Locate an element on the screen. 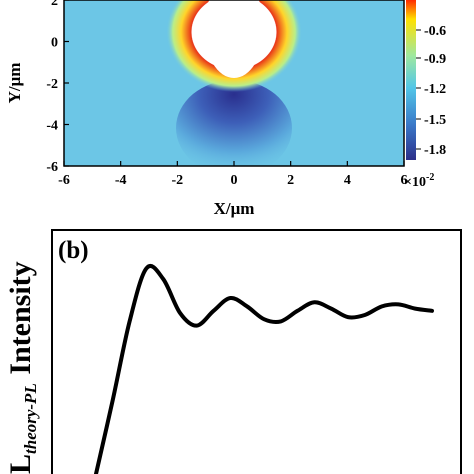 This screenshot has height=474, width=474. heatmap-void is located at coordinates (234, 39).